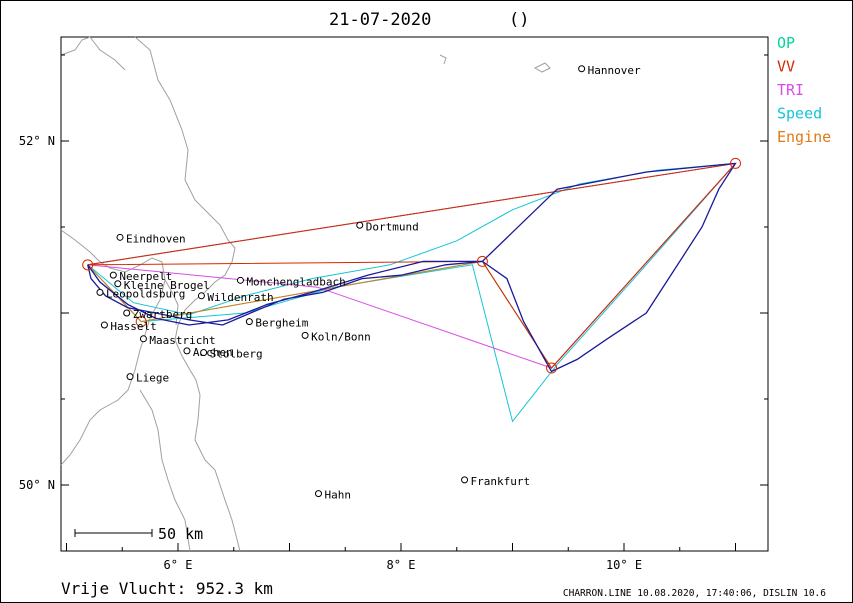 This screenshot has height=603, width=853. Describe the element at coordinates (392, 226) in the screenshot. I see `place-label: Dortmund` at that location.